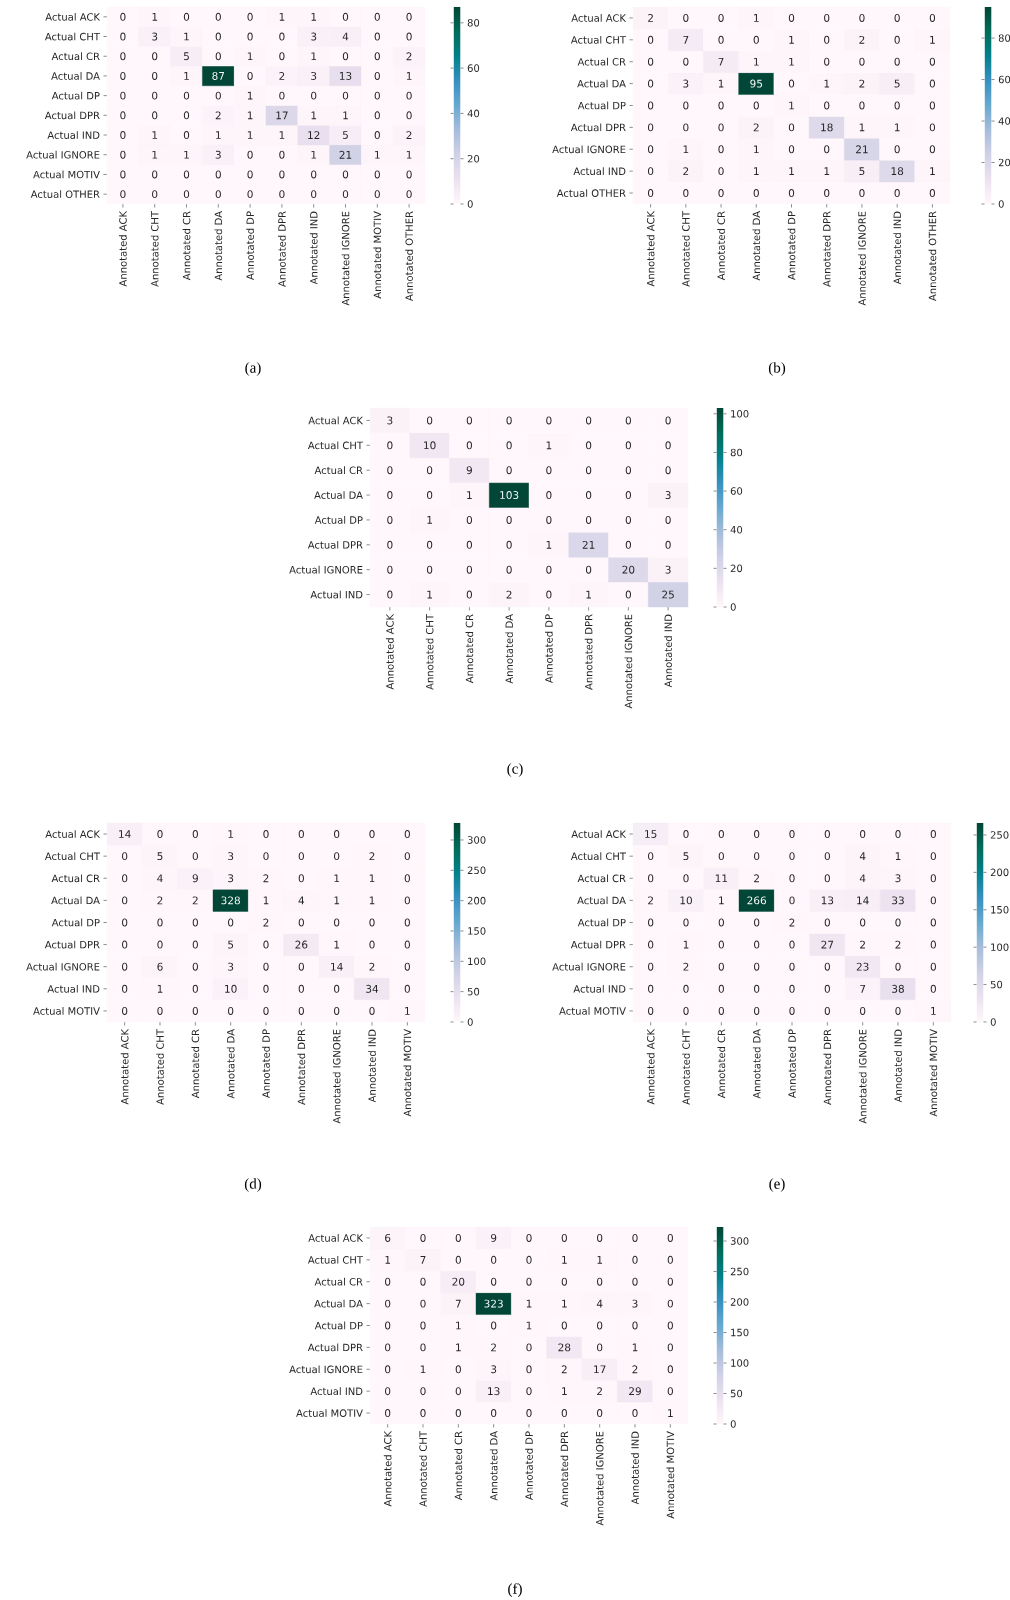 This screenshot has width=1010, height=1600. What do you see at coordinates (686, 900) in the screenshot?
I see `data-label: 10` at bounding box center [686, 900].